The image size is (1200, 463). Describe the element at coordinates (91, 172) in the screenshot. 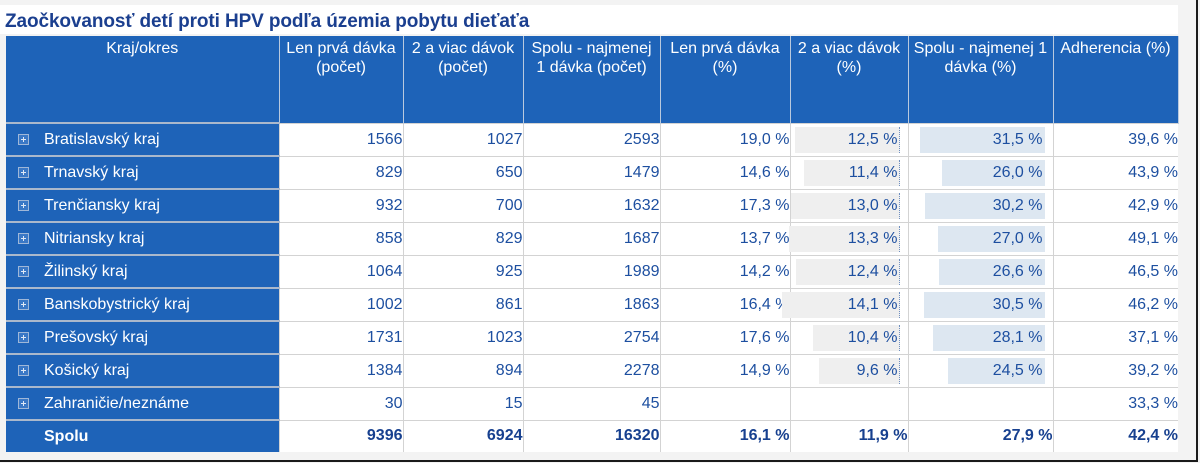

I see `region-label: Trnavský kraj` at that location.